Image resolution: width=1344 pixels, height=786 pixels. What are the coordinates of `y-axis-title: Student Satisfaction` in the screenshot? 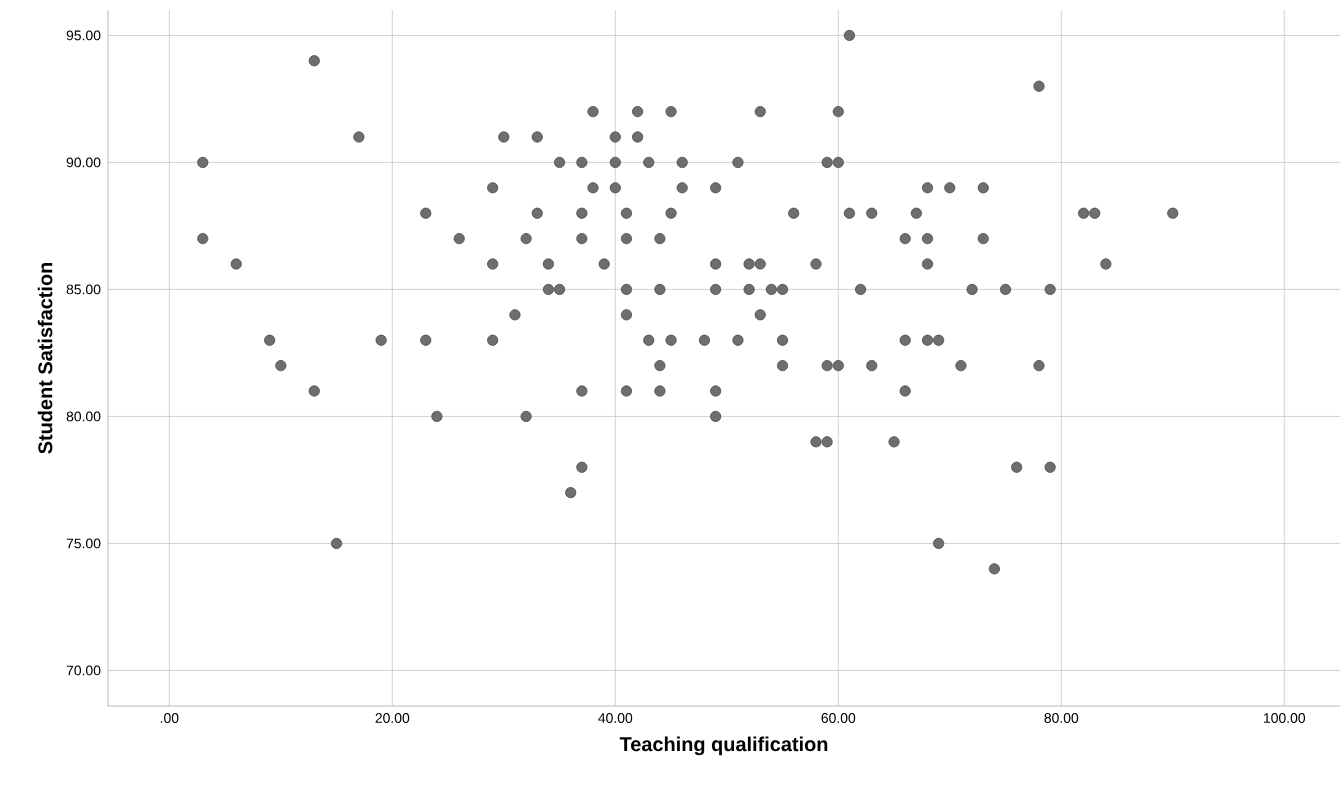 It's located at (45, 358).